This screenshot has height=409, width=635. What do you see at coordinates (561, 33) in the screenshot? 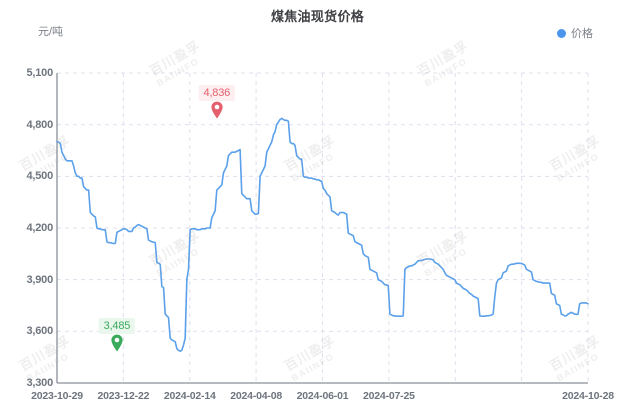
I see `legend-color-swatch-price` at bounding box center [561, 33].